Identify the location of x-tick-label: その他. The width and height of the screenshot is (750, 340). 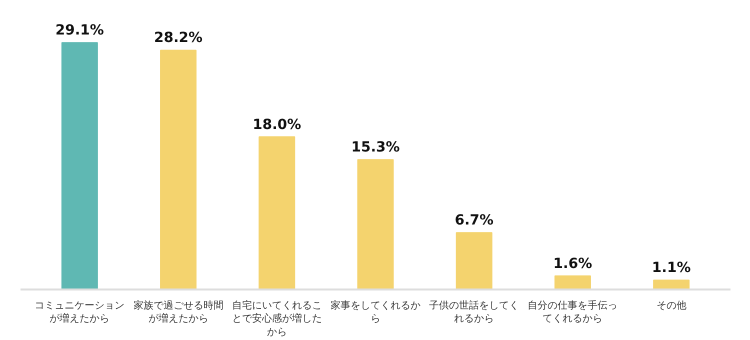
(671, 306).